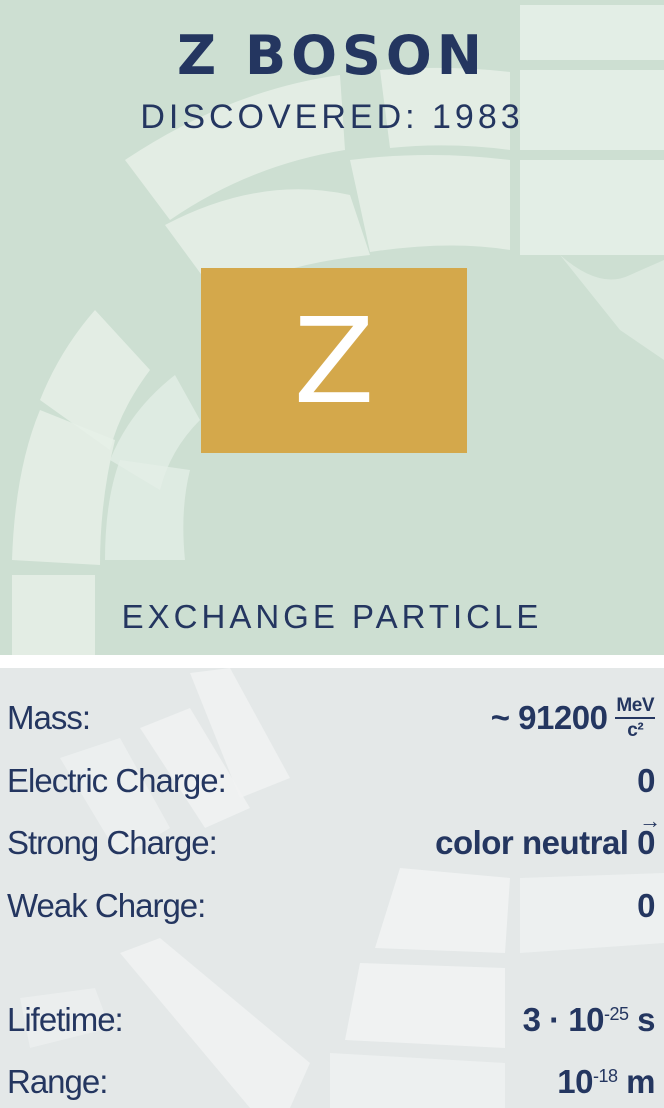 Image resolution: width=664 pixels, height=1108 pixels. I want to click on particle-name: Z BOSON, so click(331, 55).